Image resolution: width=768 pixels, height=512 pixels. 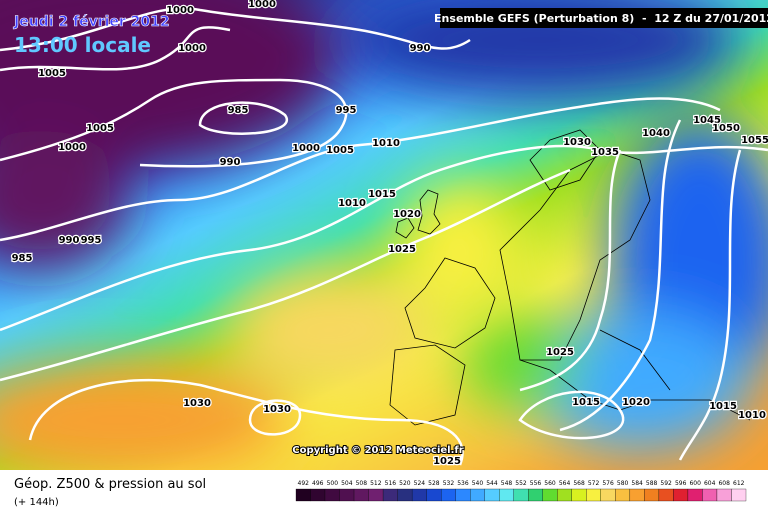 What do you see at coordinates (754, 140) in the screenshot?
I see `isobar-label: 1055` at bounding box center [754, 140].